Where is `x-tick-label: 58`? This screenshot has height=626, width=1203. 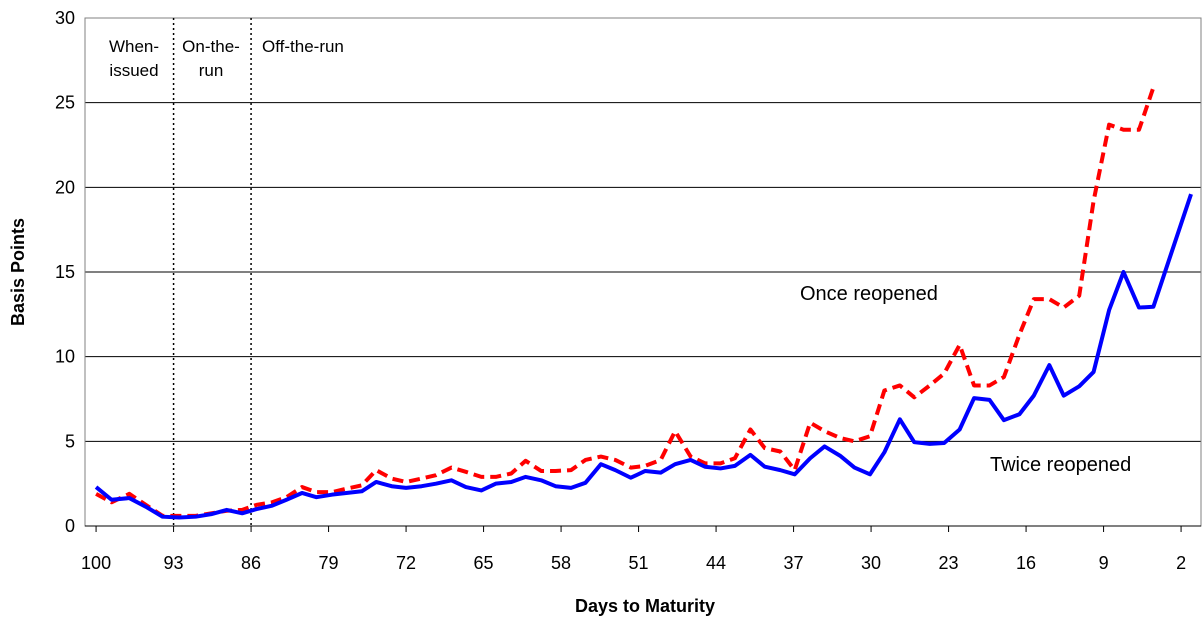 x-tick-label: 58 is located at coordinates (561, 563).